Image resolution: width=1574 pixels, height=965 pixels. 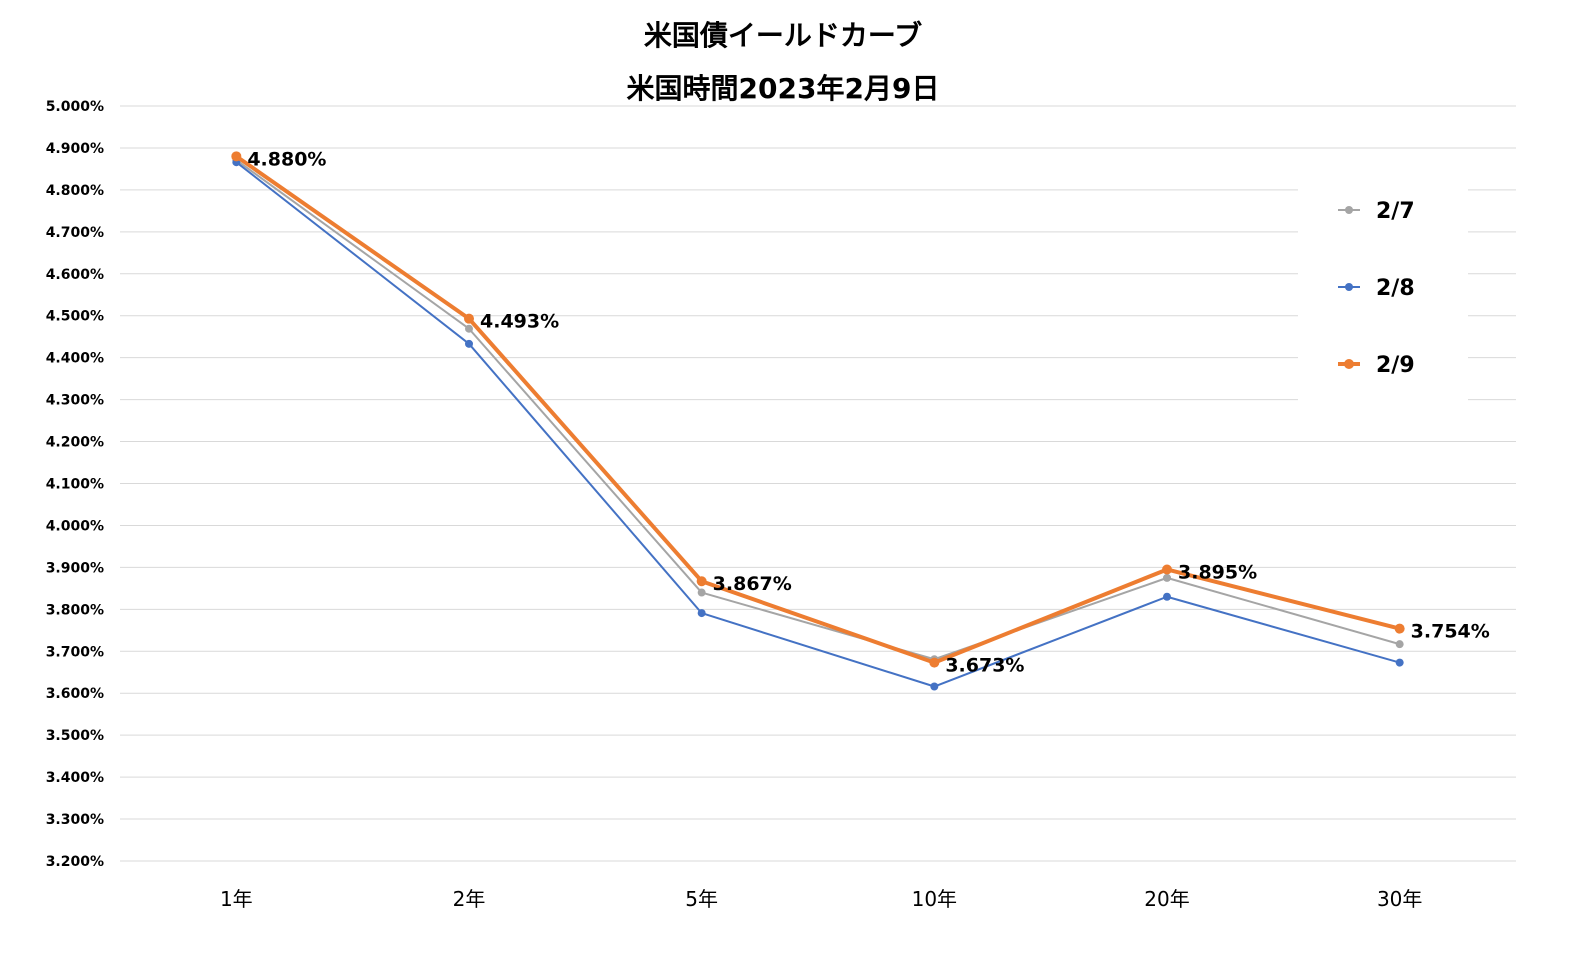 I want to click on data-label: 3.867%, so click(x=752, y=584).